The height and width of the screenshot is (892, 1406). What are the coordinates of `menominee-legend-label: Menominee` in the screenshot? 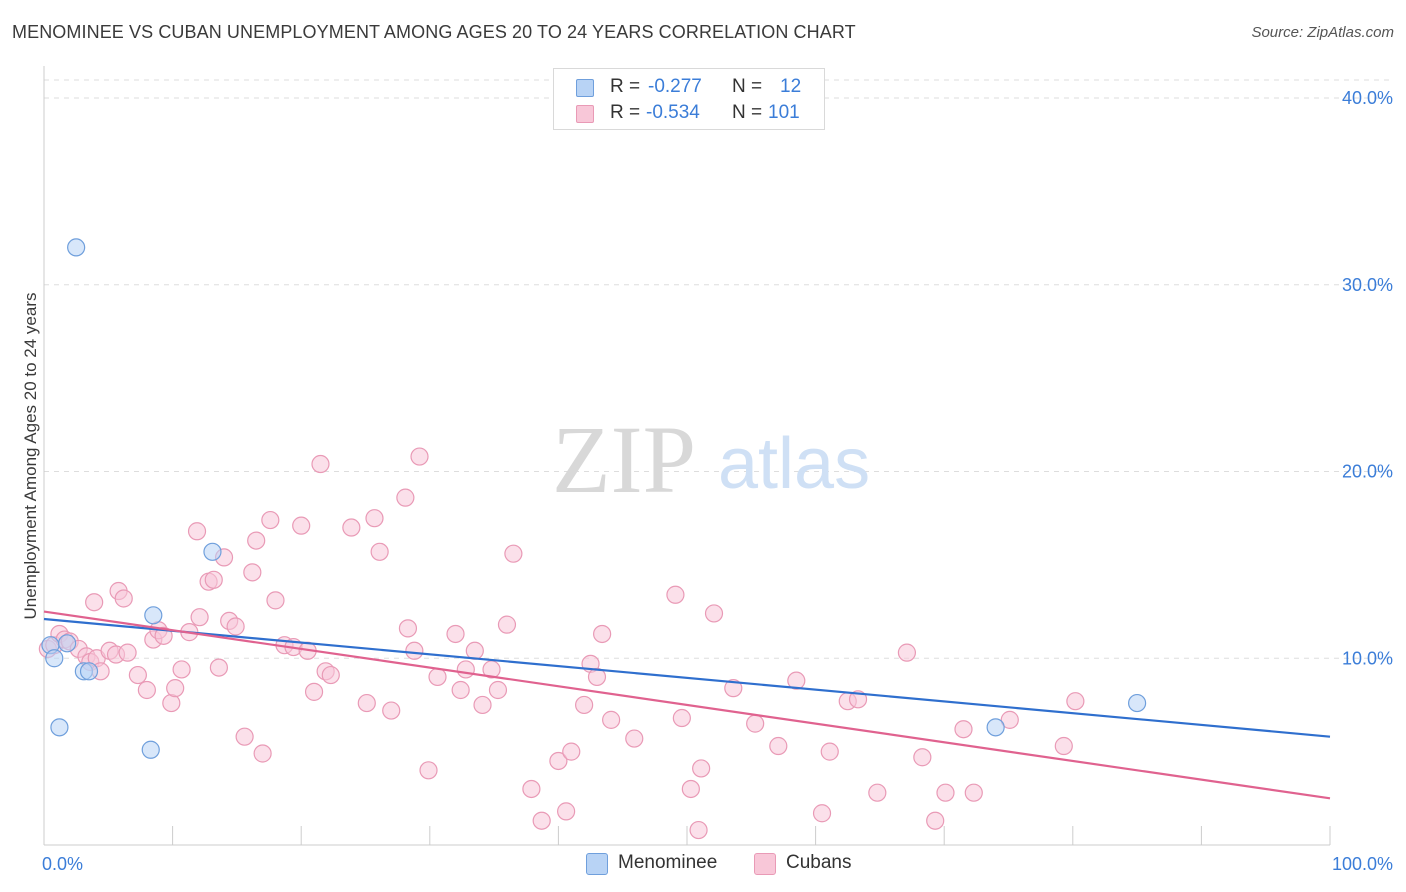 It's located at (668, 862).